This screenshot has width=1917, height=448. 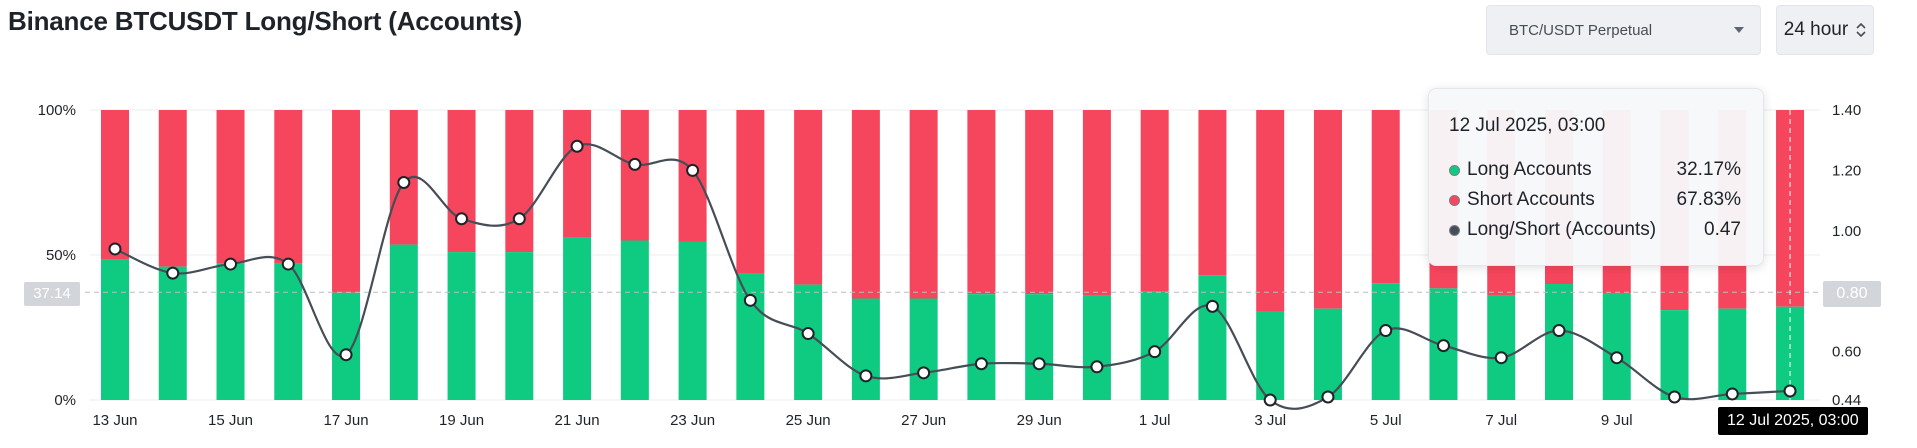 I want to click on crosshair-date-label: 12 Jul 2025, 03:00, so click(x=1793, y=421).